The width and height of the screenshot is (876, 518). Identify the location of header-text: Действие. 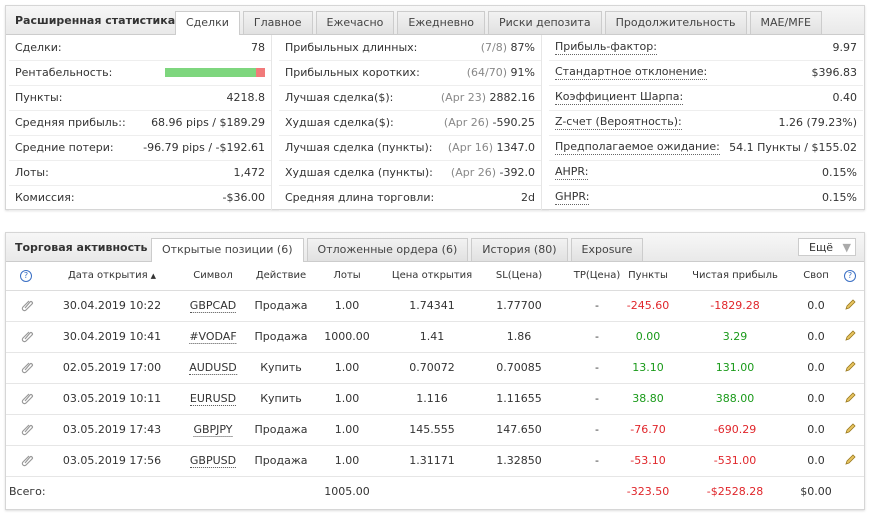
(281, 275).